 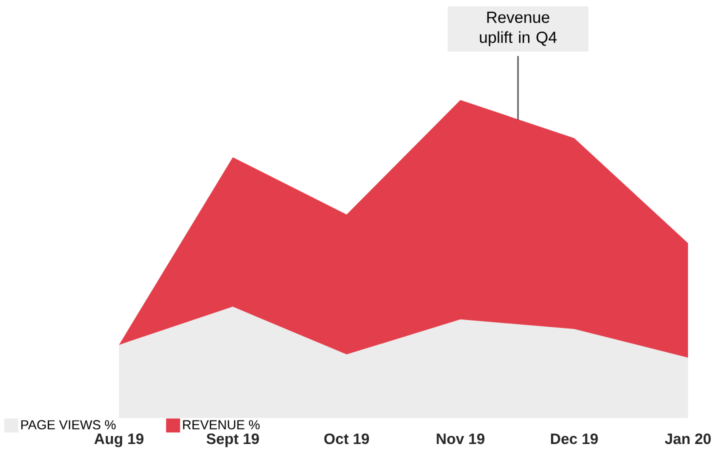 What do you see at coordinates (68, 425) in the screenshot?
I see `legend-label: PAGE VIEWS %` at bounding box center [68, 425].